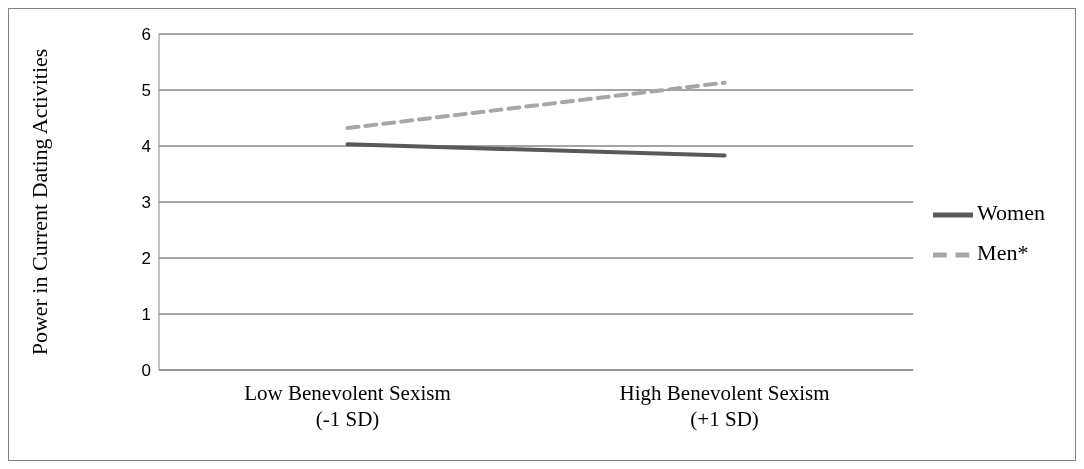  Describe the element at coordinates (347, 406) in the screenshot. I see `x-tick-label: Low Benevolent Sexism (-1 SD)` at that location.